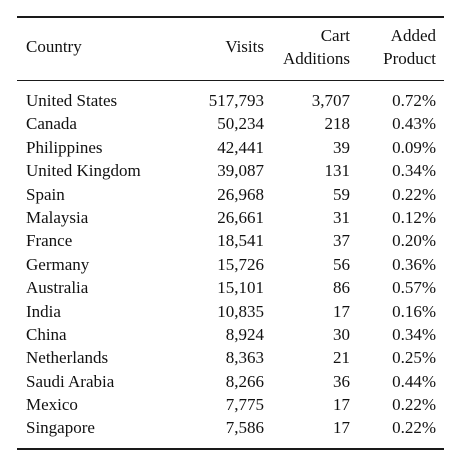 This screenshot has width=460, height=450. I want to click on cell-visits: 50,234, so click(240, 123).